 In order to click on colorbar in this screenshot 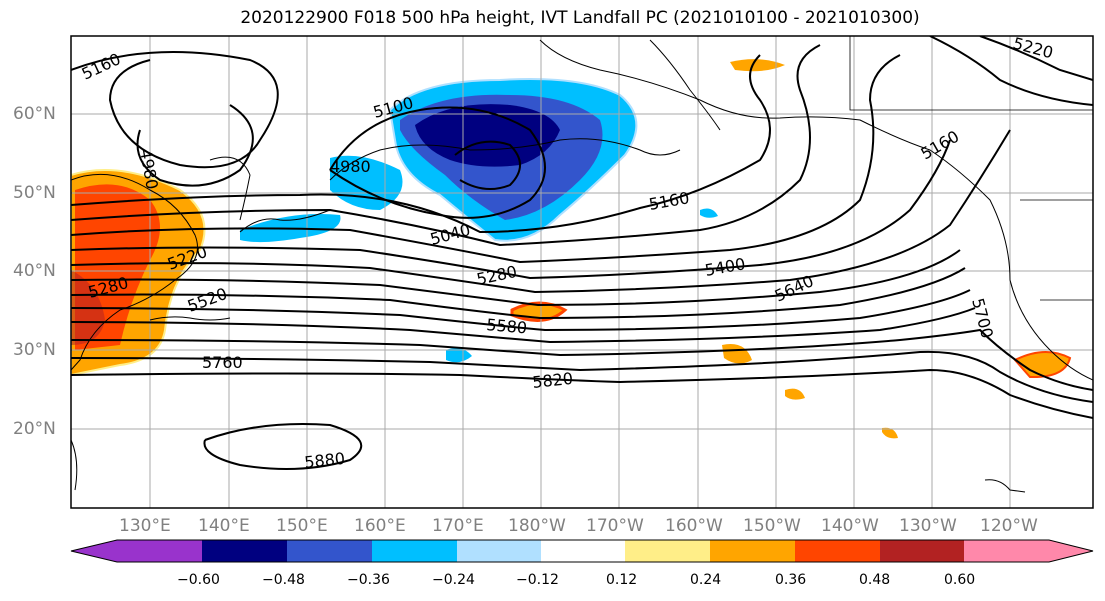, I will do `click(582, 551)`.